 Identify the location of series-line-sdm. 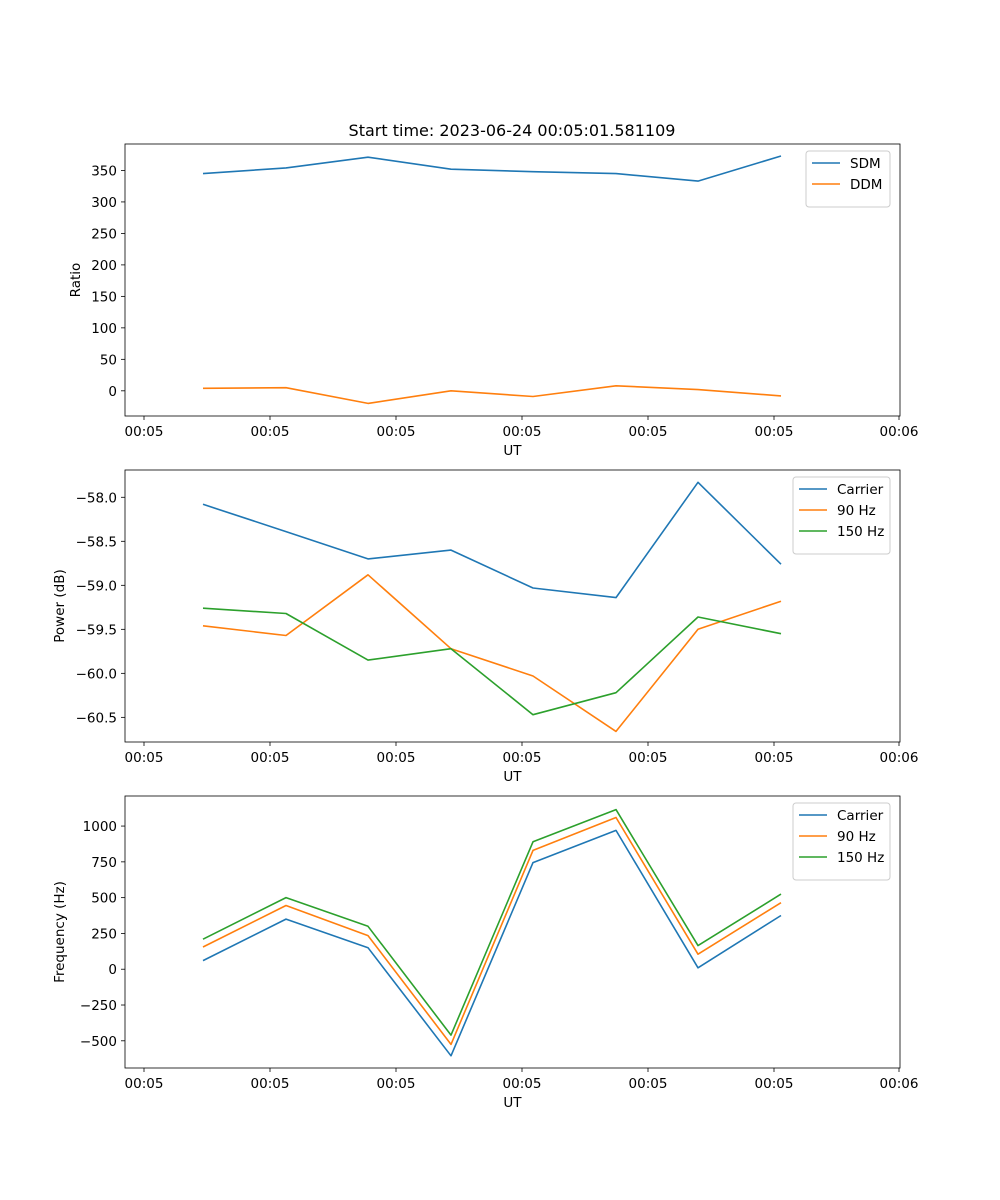
(492, 168).